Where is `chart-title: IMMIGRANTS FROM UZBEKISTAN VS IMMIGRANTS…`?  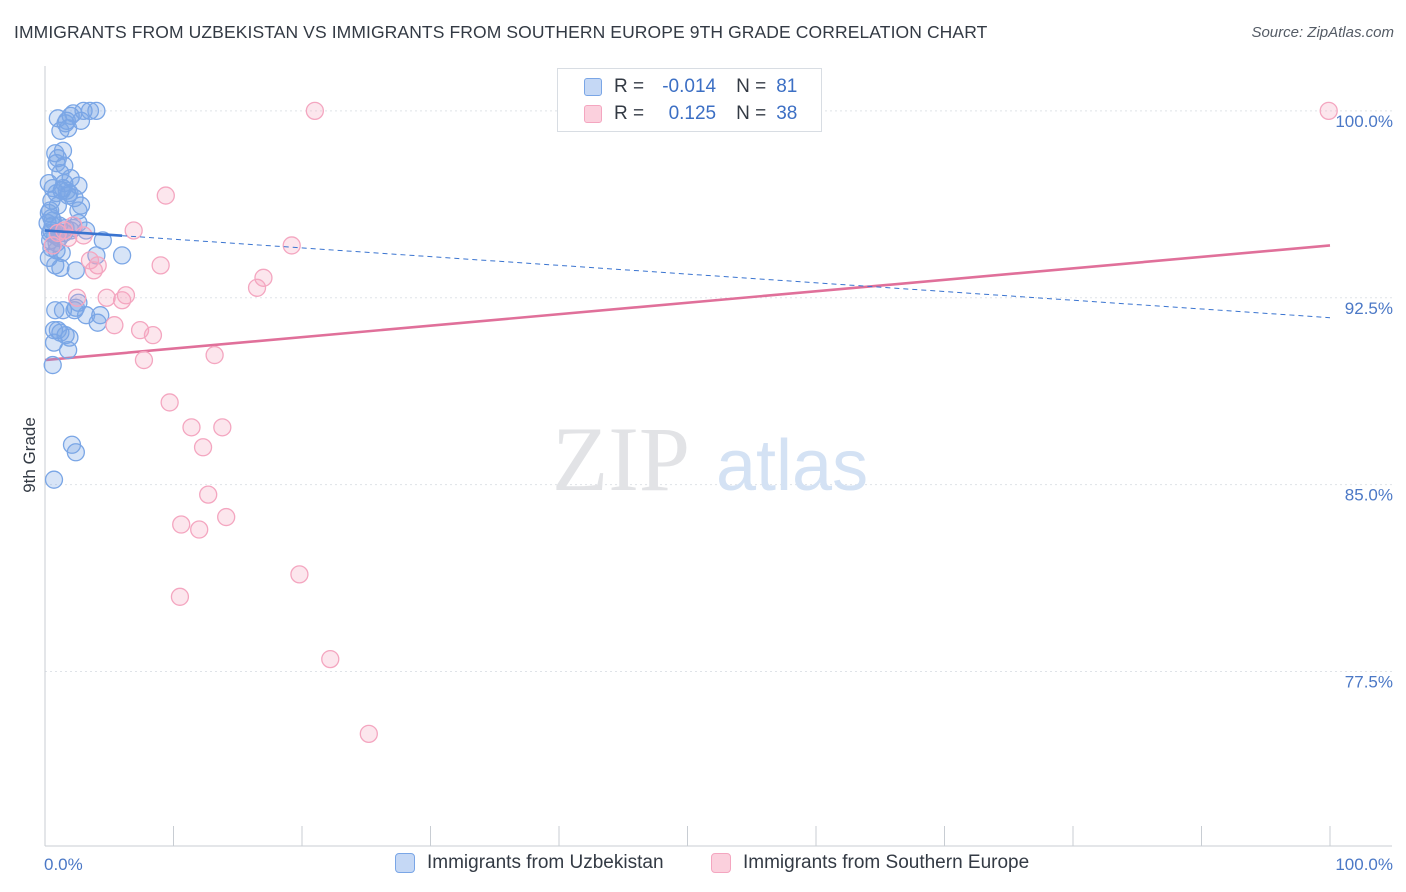
chart-title: IMMIGRANTS FROM UZBEKISTAN VS IMMIGRANTS… is located at coordinates (501, 32).